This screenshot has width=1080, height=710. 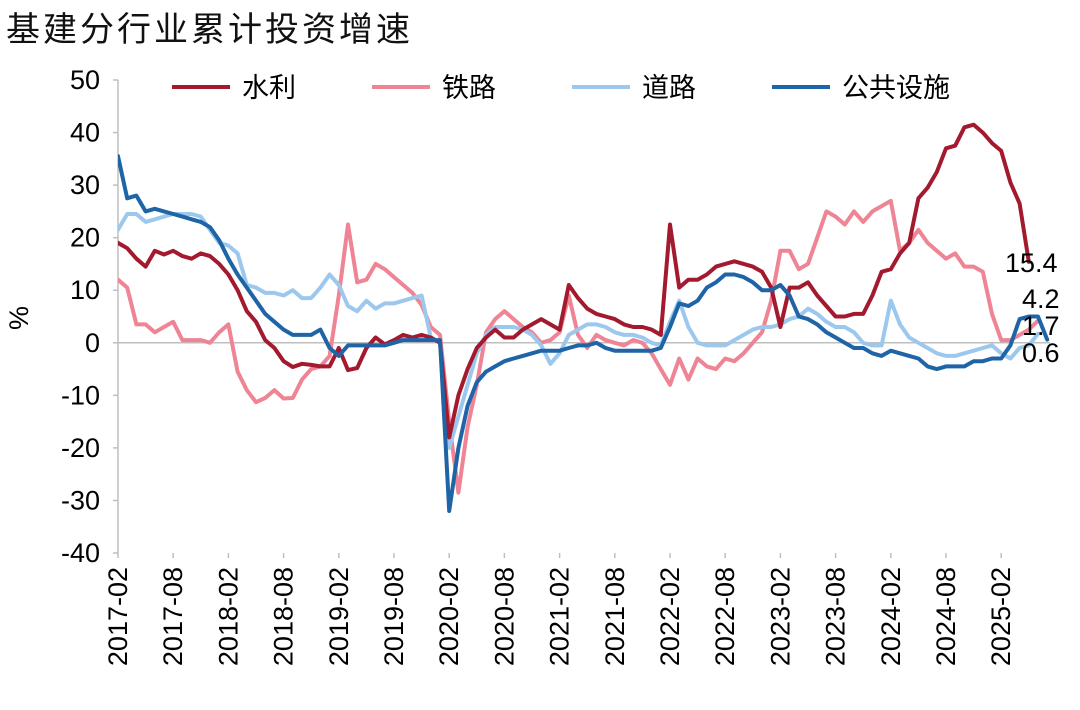 I want to click on x-tick-label: 2024-08, so click(x=946, y=616).